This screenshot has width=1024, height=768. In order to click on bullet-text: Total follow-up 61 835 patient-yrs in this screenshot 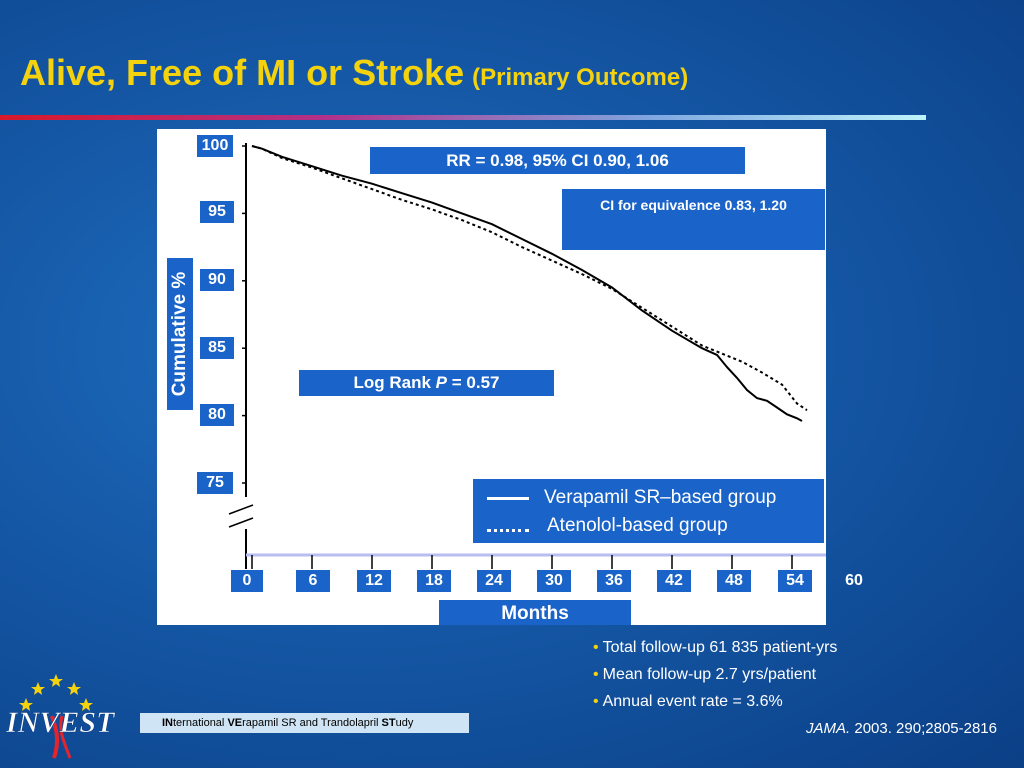, I will do `click(720, 647)`.